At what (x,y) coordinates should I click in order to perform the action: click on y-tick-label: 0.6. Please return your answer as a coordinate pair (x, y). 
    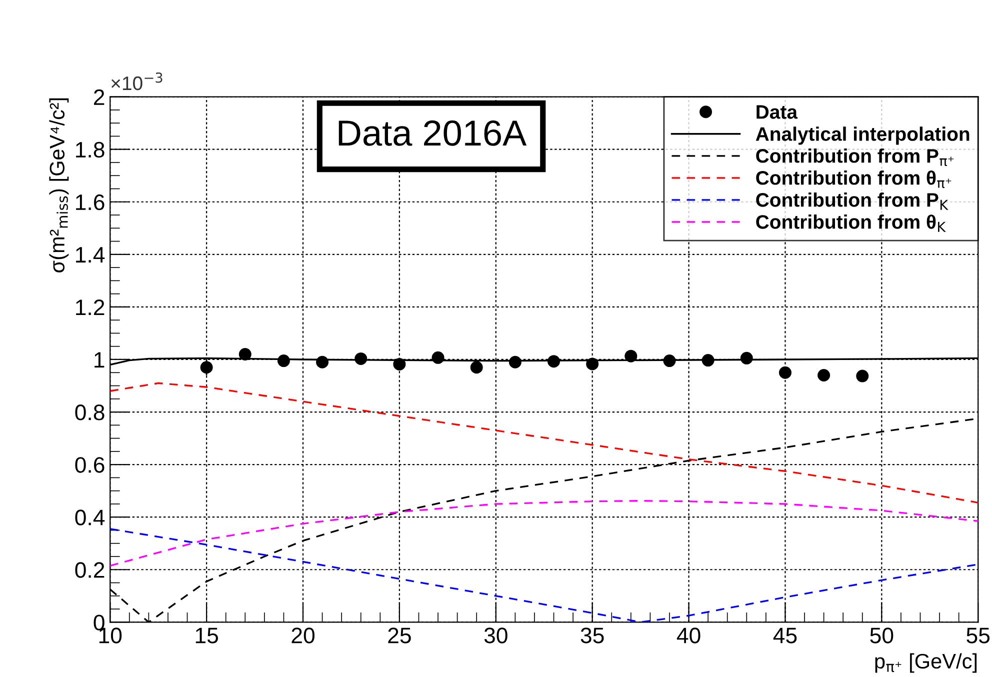
    Looking at the image, I should click on (89, 465).